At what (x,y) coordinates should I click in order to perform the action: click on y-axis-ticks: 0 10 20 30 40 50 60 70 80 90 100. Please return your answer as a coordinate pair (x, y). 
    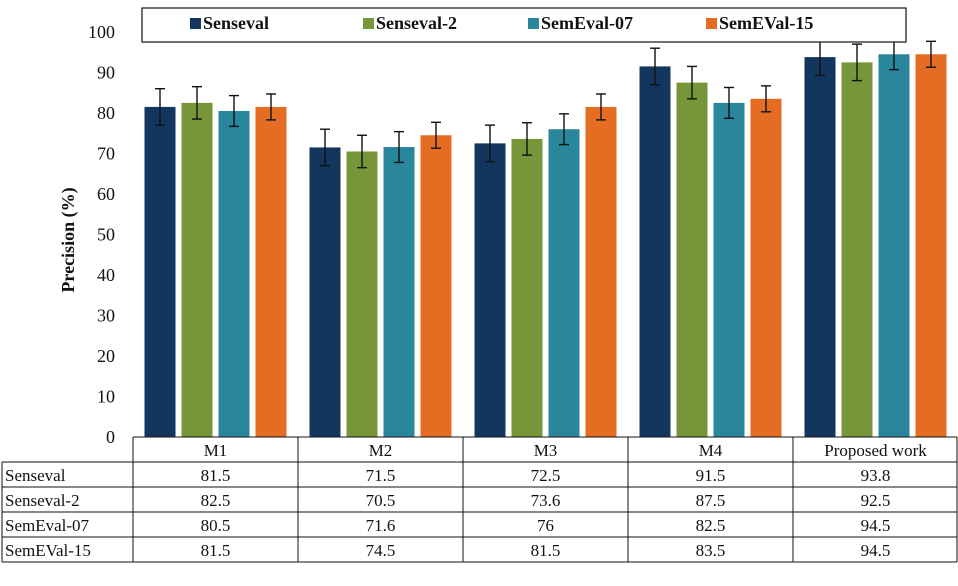
    Looking at the image, I should click on (101, 234).